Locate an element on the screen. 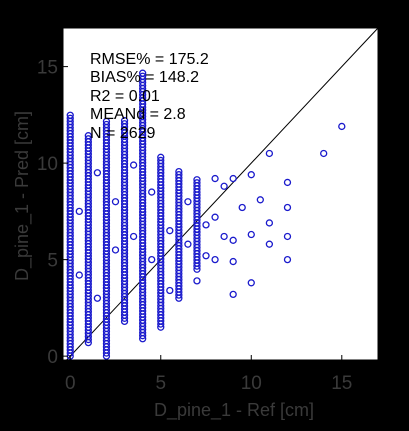  y-ticks: 0 5 10 15 is located at coordinates (52, 213).